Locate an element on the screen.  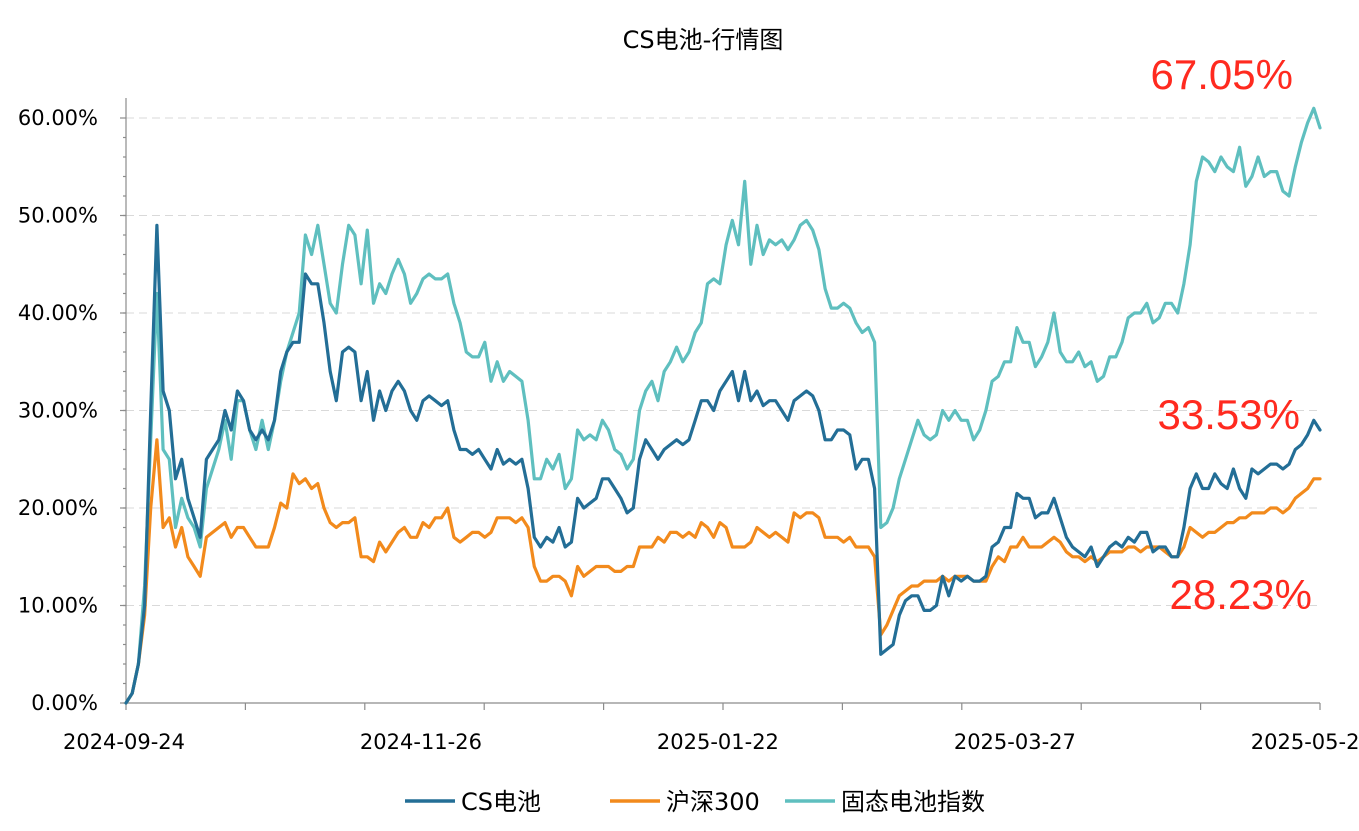
legend: CS电池 沪深300 固态电池指数 is located at coordinates (695, 802).